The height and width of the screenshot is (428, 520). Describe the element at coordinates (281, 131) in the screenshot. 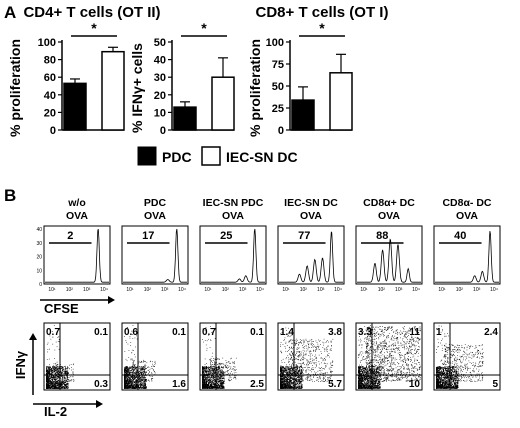

I see `chart-3-tick-label: 0` at that location.